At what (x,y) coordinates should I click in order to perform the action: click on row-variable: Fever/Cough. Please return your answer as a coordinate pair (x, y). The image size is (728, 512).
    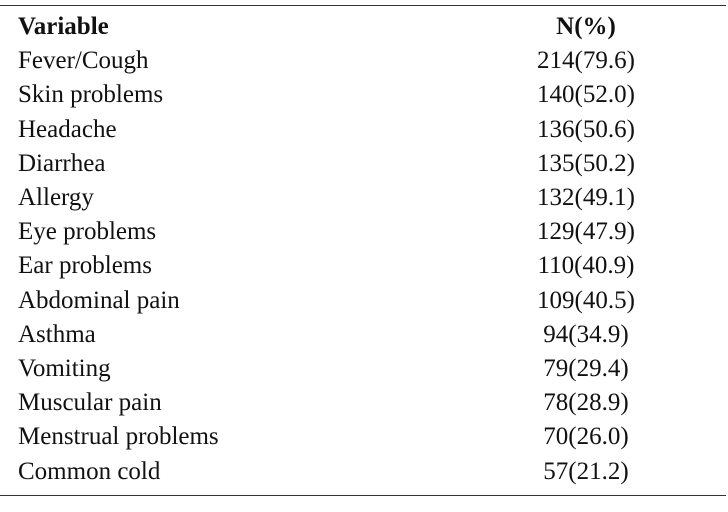
    Looking at the image, I should click on (83, 61).